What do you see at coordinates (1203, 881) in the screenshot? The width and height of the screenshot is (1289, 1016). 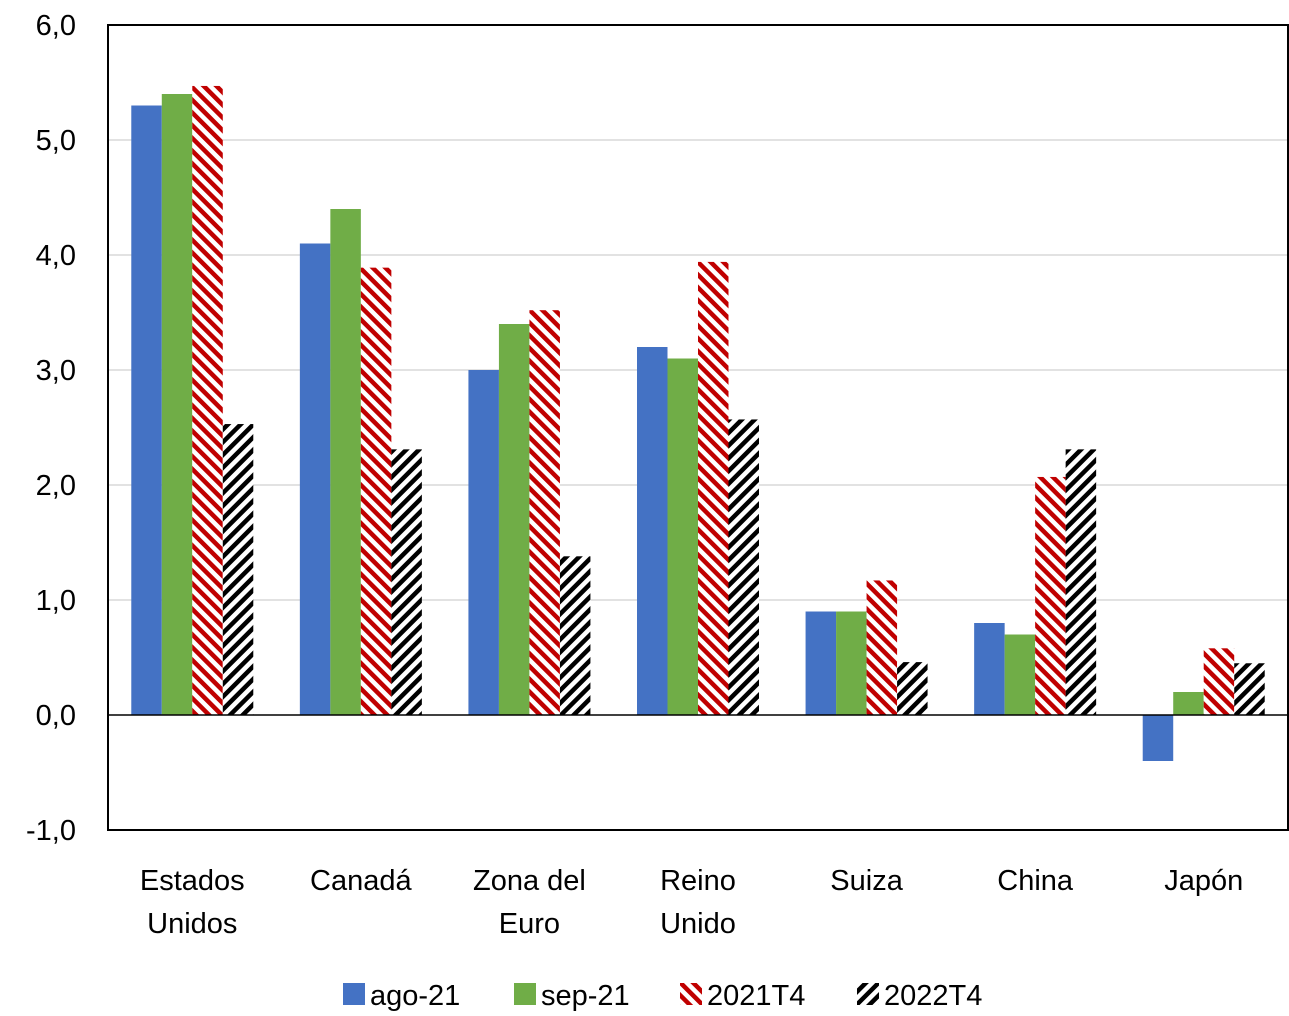 I see `x-category-label: Japón` at bounding box center [1203, 881].